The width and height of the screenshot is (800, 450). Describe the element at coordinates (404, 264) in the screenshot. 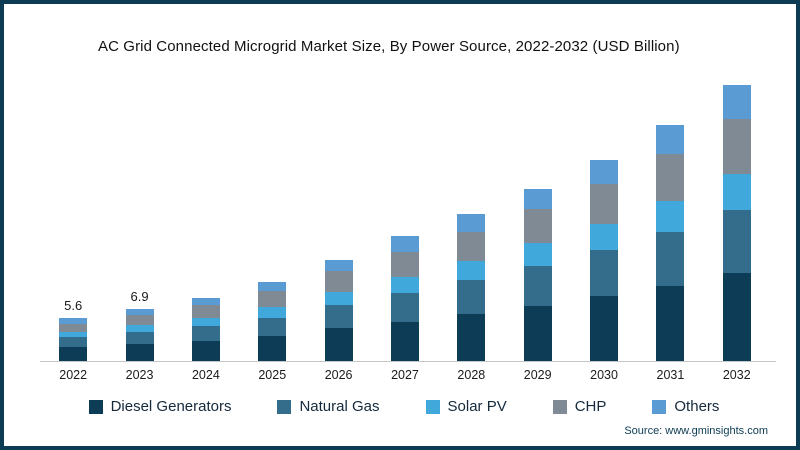

I see `bar-segment-chp-2027` at that location.